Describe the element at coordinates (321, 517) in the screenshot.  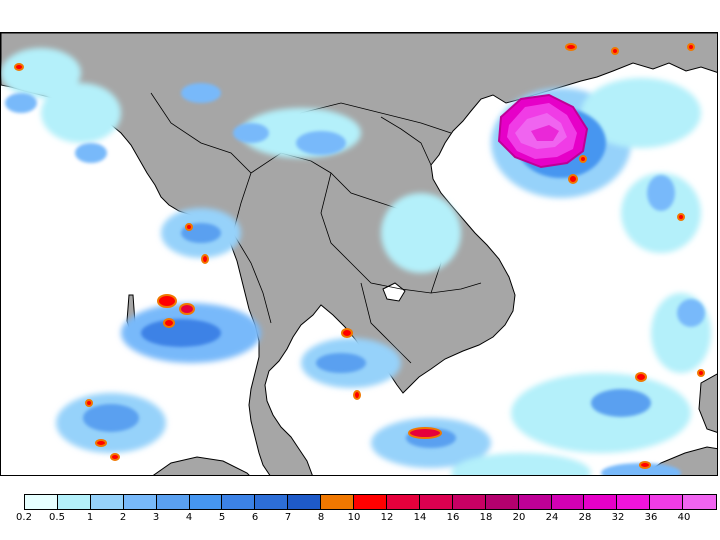
I see `colorbar-label: 8` at that location.